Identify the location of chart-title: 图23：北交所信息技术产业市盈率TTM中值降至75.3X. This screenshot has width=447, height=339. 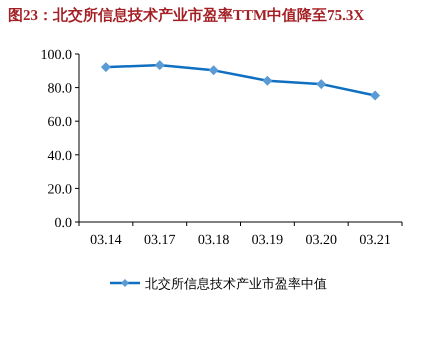
(186, 15).